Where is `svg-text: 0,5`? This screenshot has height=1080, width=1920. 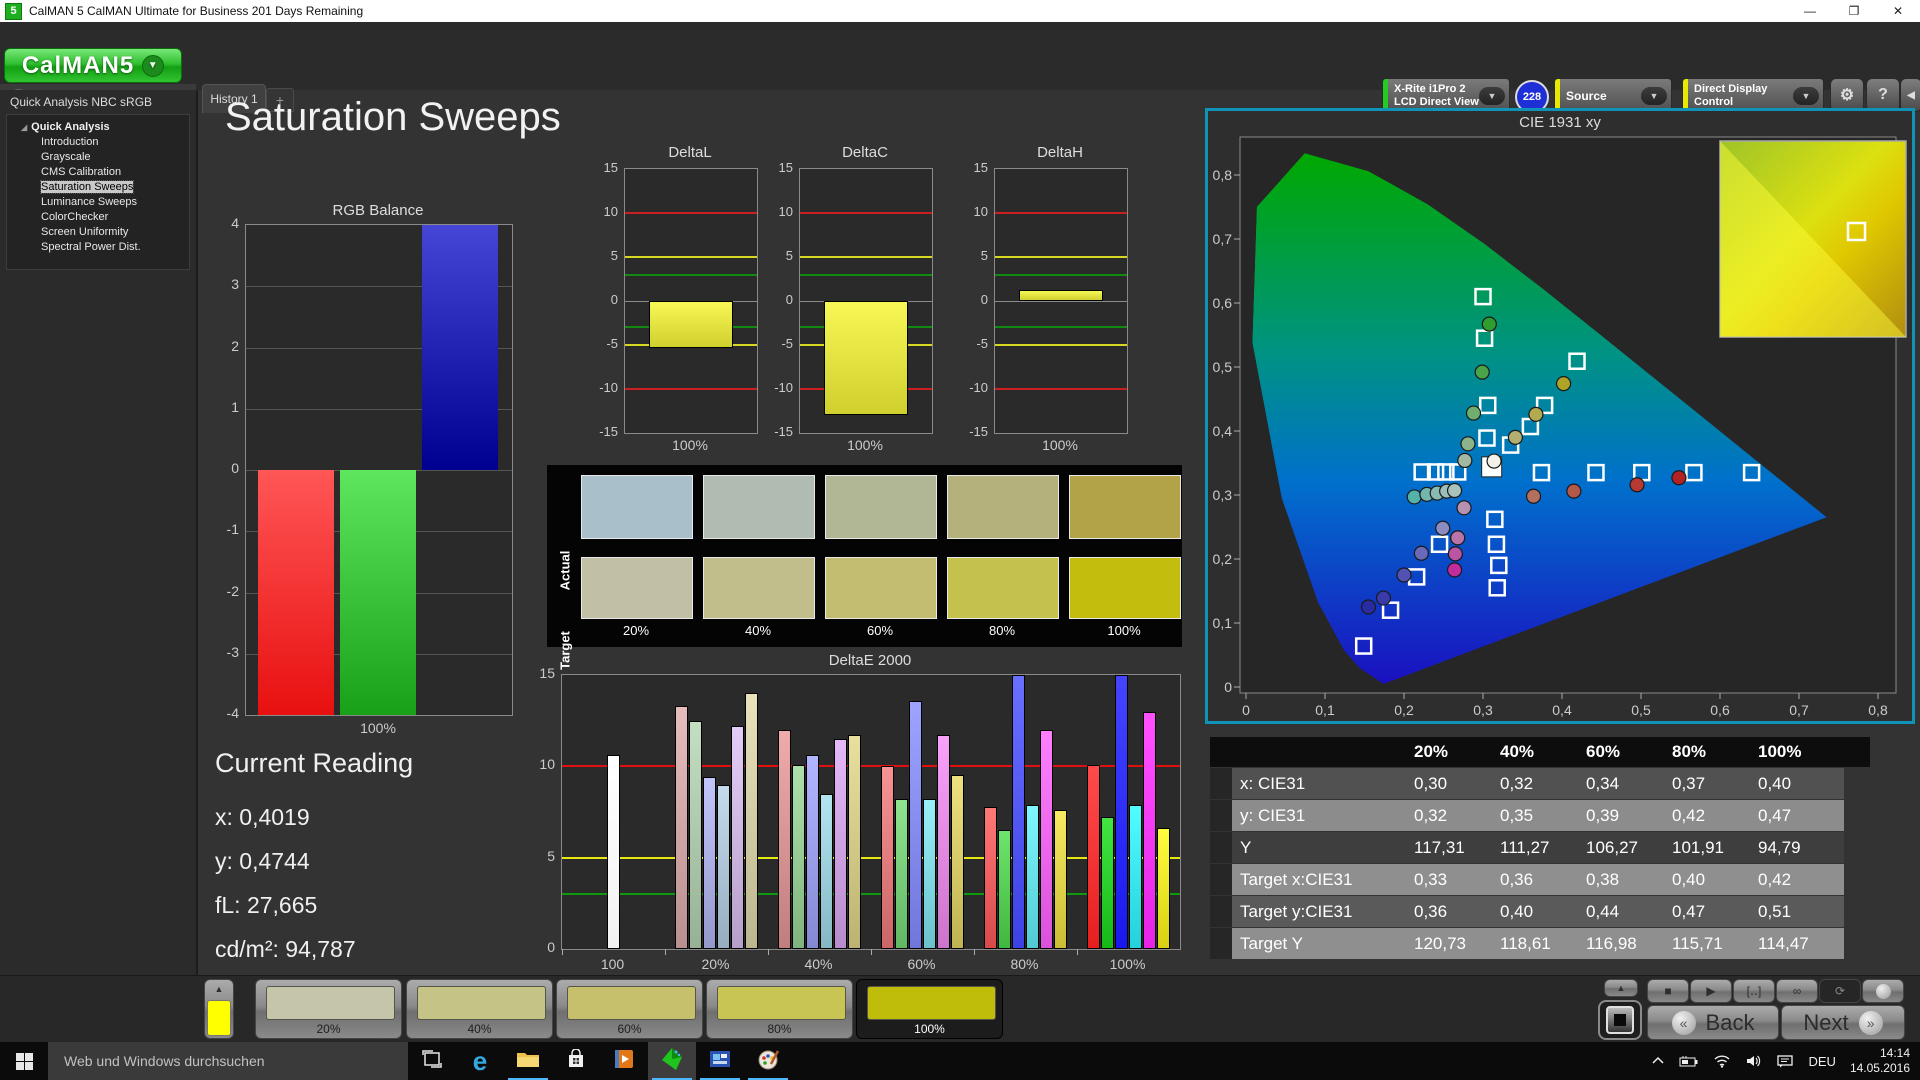
svg-text: 0,5 is located at coordinates (1641, 710).